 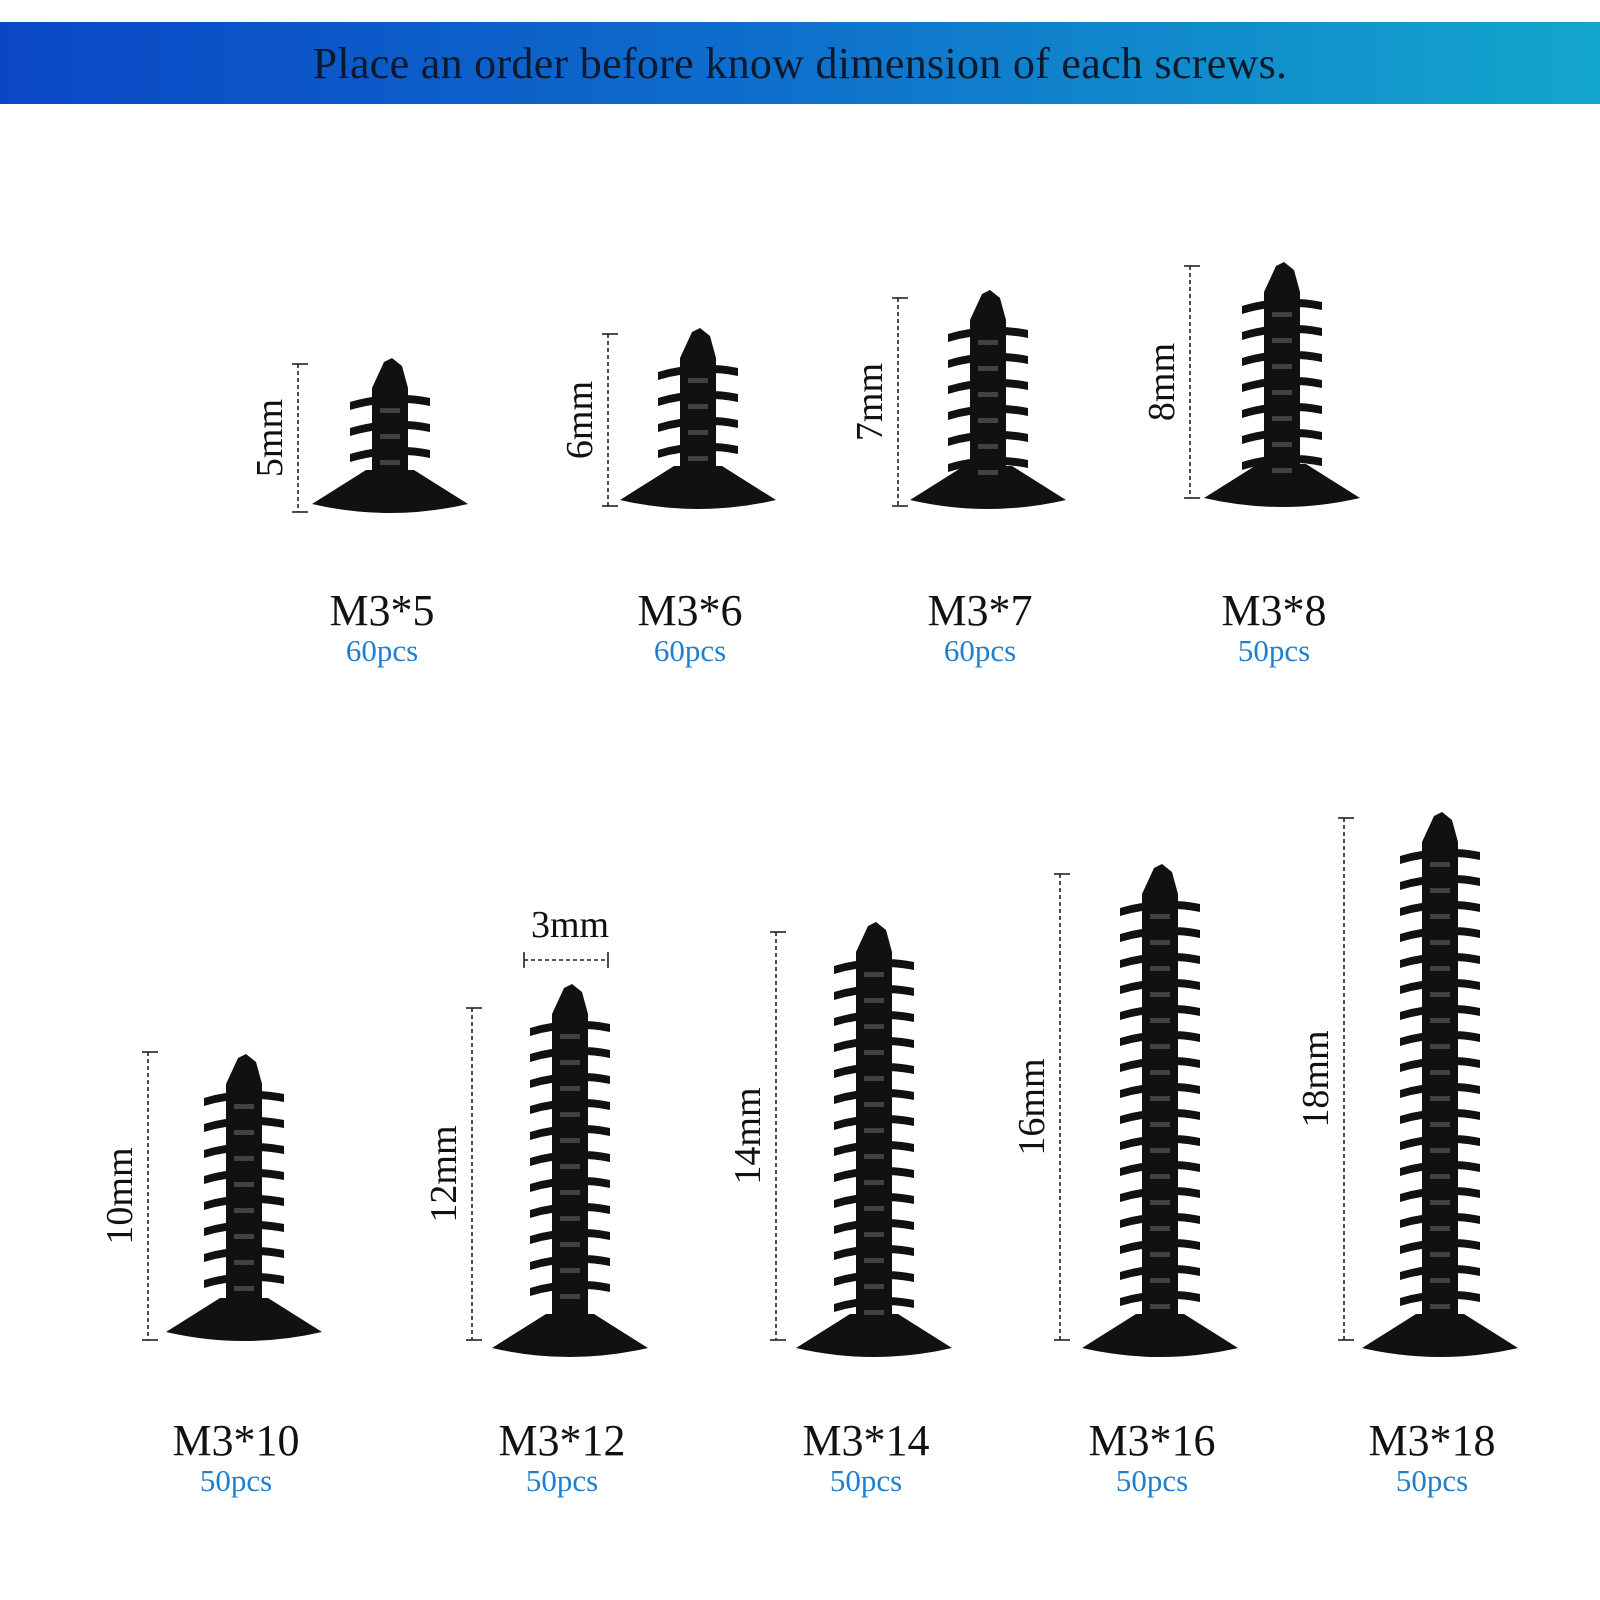 I want to click on length-label: 10mm, so click(x=120, y=1195).